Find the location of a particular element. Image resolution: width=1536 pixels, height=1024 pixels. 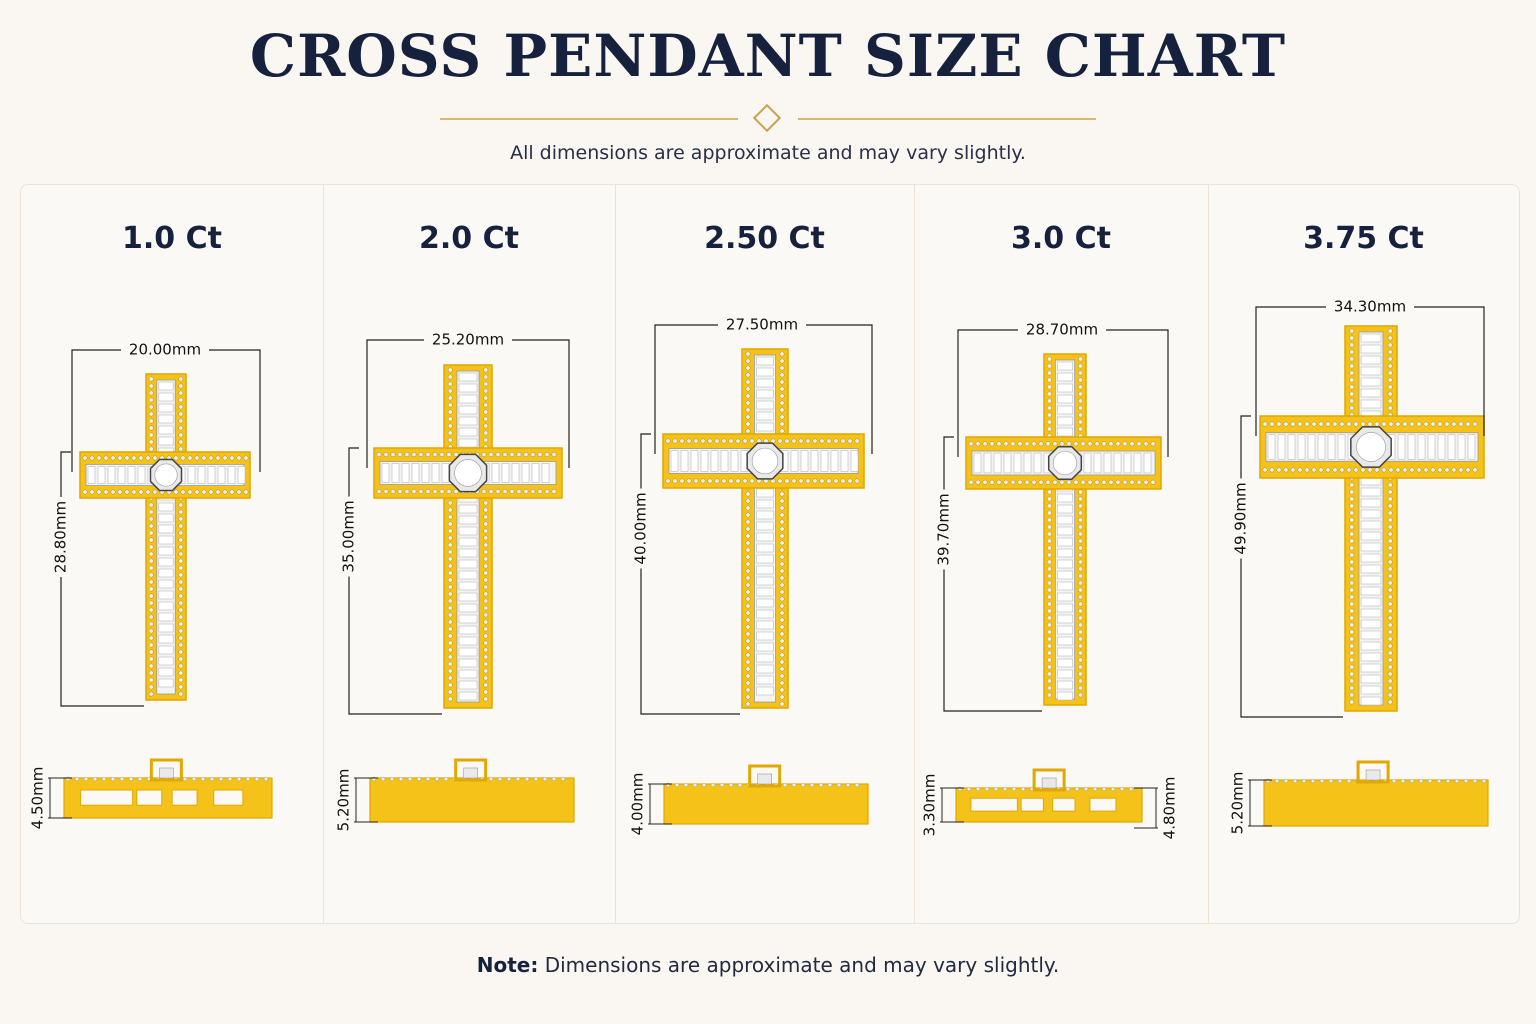

pendant-column-5: 3.75 Ct is located at coordinates (1363, 554).